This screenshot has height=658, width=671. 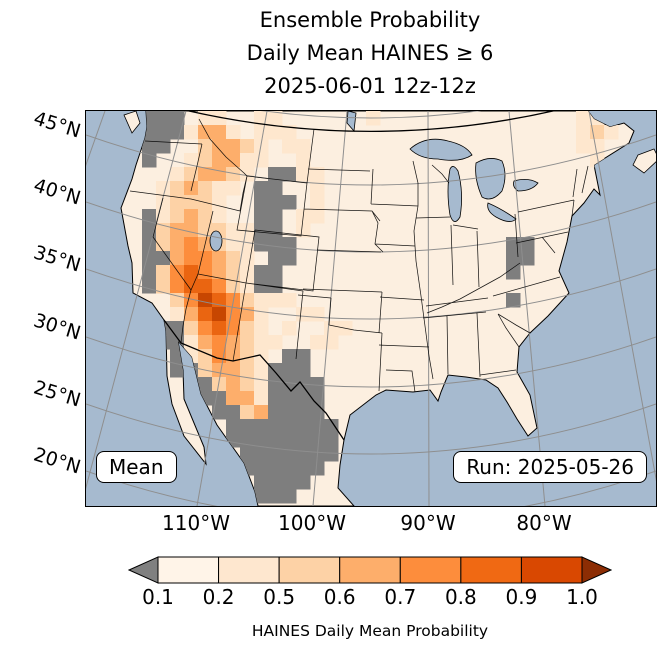 I want to click on colorbar-tick-label: 0.7, so click(x=400, y=597).